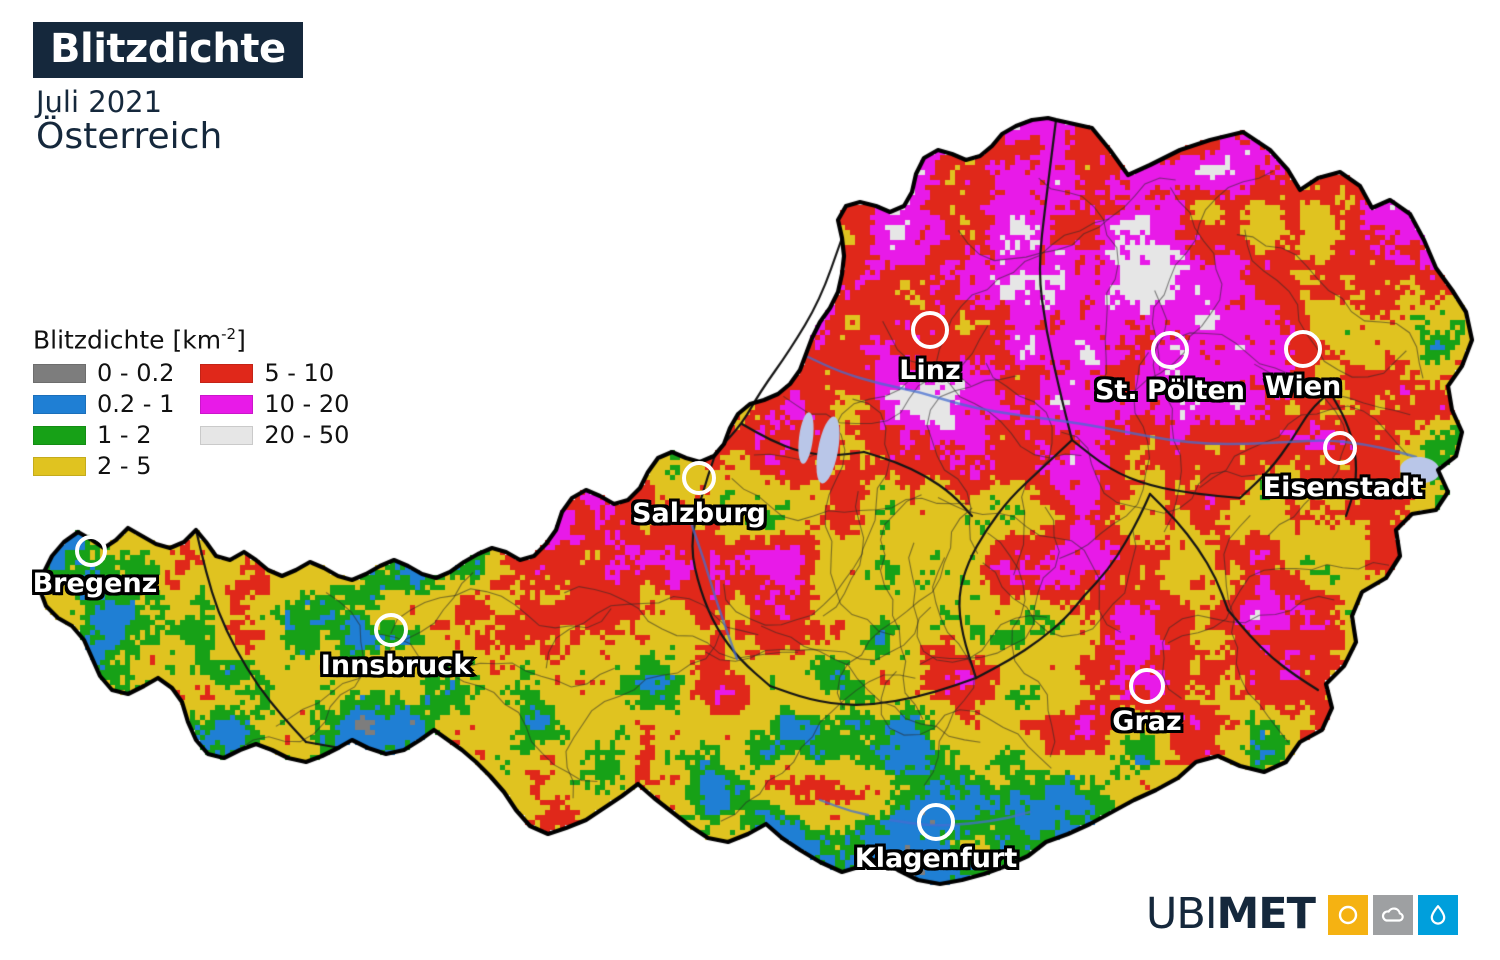  What do you see at coordinates (1169, 391) in the screenshot?
I see `city-label: St. Pölten` at bounding box center [1169, 391].